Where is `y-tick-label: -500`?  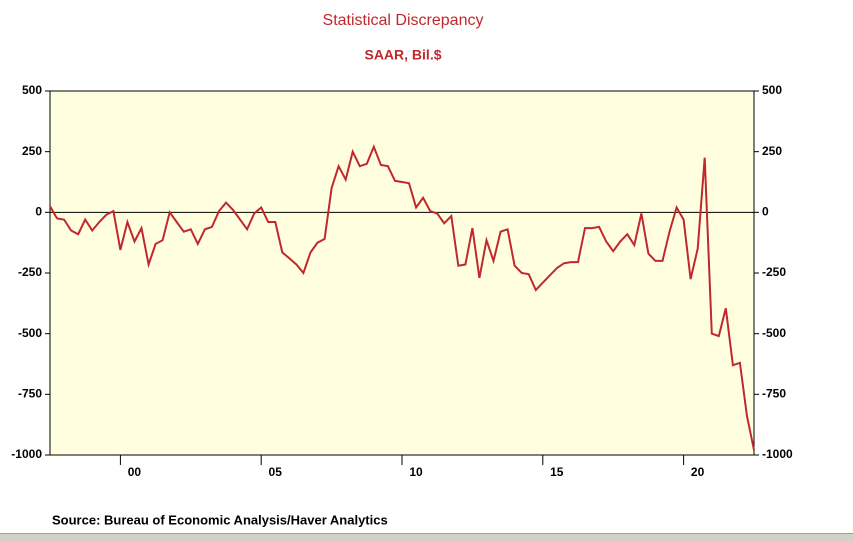 y-tick-label: -500 is located at coordinates (30, 333).